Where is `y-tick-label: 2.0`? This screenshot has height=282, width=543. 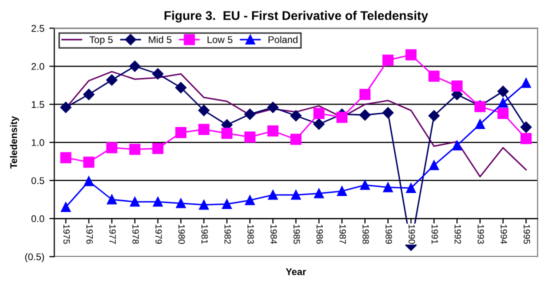
y-tick-label: 2.0 is located at coordinates (38, 66).